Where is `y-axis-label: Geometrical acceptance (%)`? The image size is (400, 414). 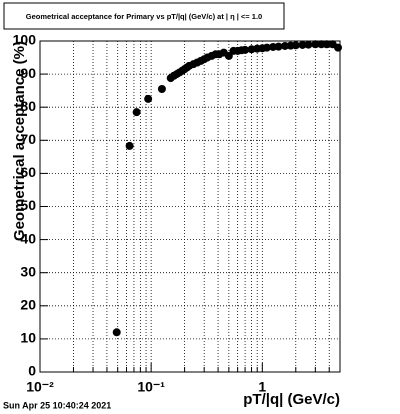
y-axis-label: Geometrical acceptance (%) is located at coordinates (19, 141).